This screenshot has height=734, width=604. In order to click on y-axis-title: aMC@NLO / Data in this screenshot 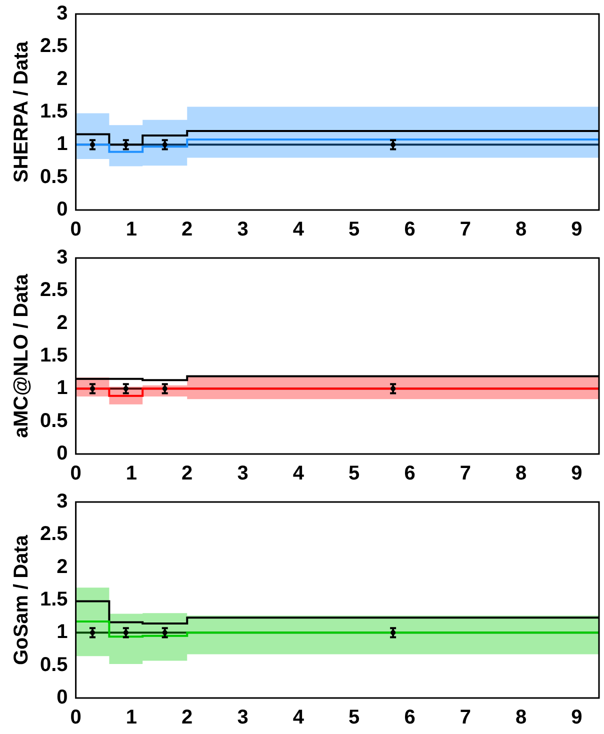, I will do `click(21, 355)`.